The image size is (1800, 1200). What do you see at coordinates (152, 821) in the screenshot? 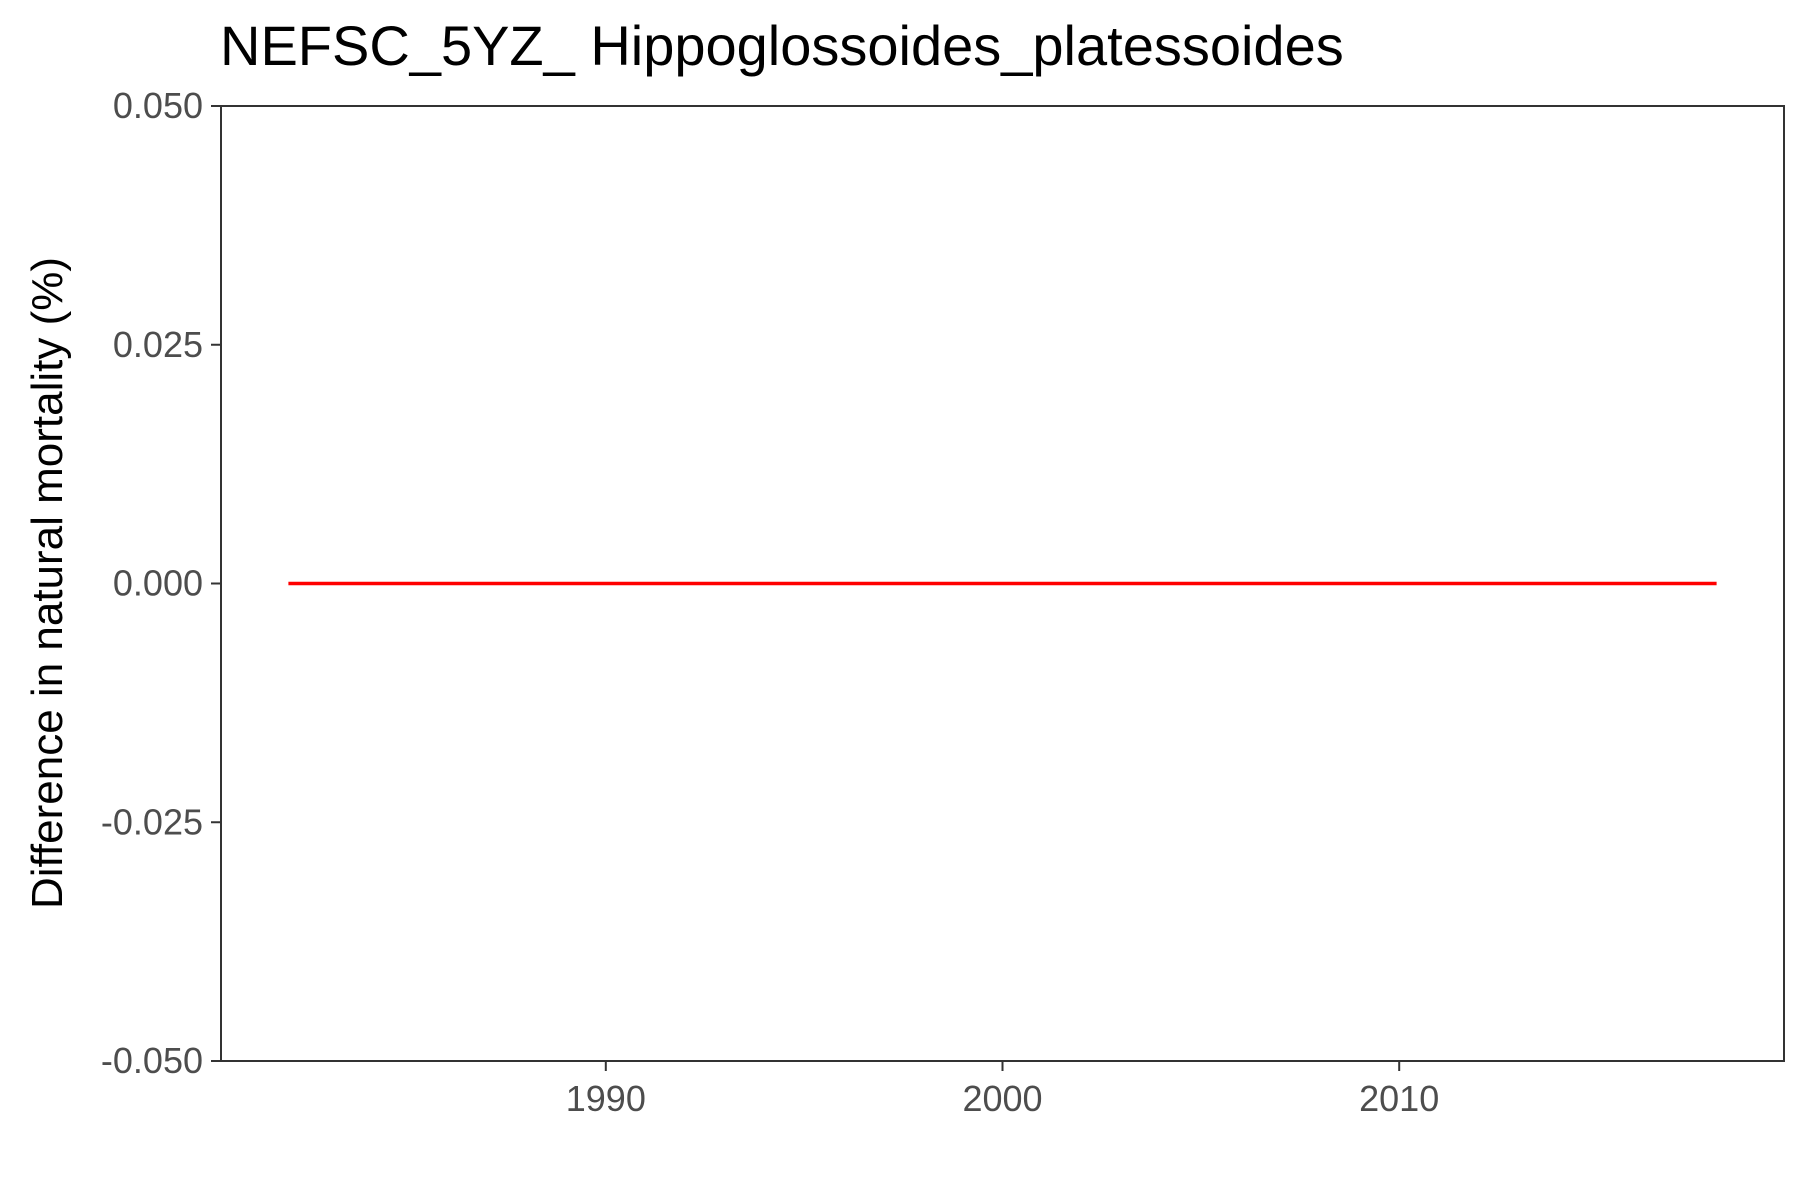
I see `y-tick-label: -0.025` at bounding box center [152, 821].